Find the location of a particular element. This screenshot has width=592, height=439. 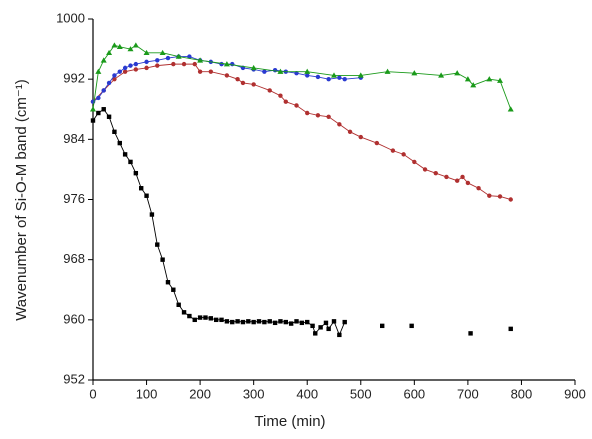

x-tick-label: 800 is located at coordinates (522, 393).